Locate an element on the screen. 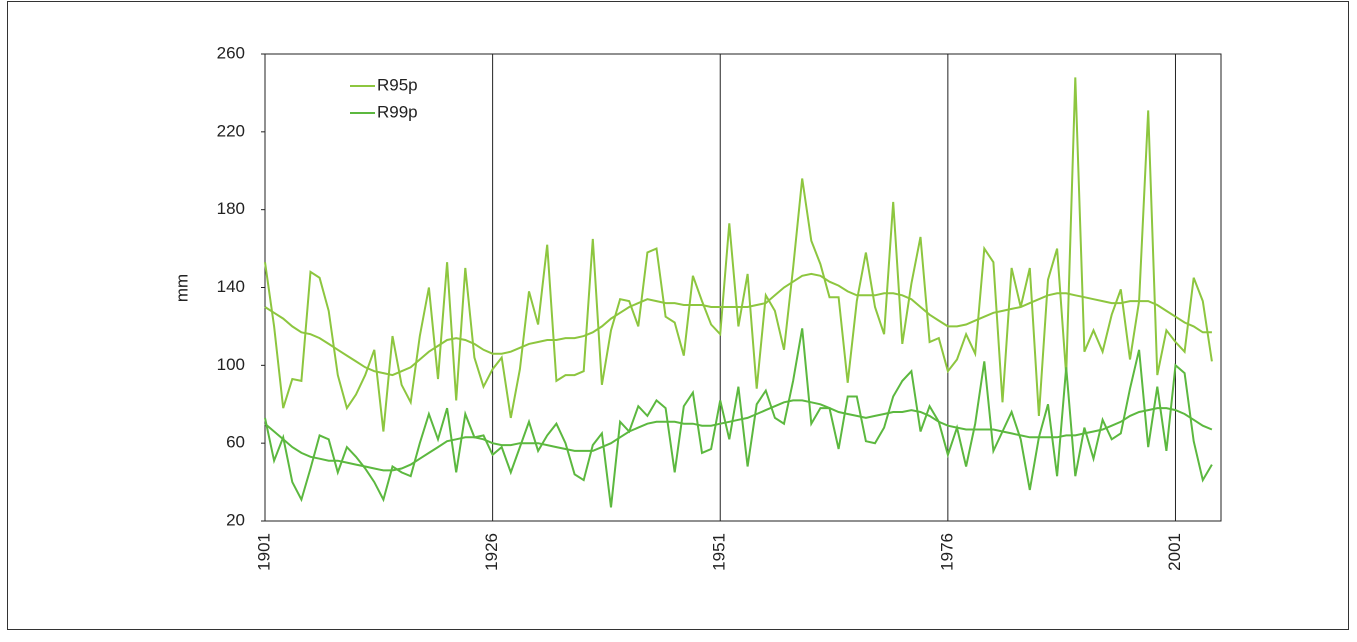 The image size is (1357, 642). y-tick-label: 20 is located at coordinates (235, 519).